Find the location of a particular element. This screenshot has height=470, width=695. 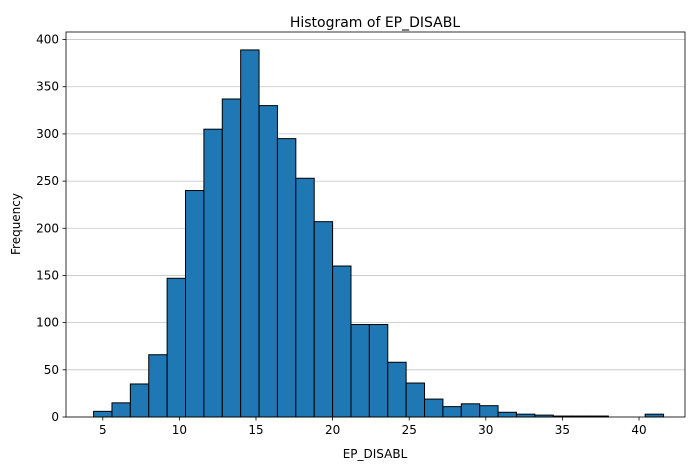

y-tick-label-5: 250 is located at coordinates (47, 181).